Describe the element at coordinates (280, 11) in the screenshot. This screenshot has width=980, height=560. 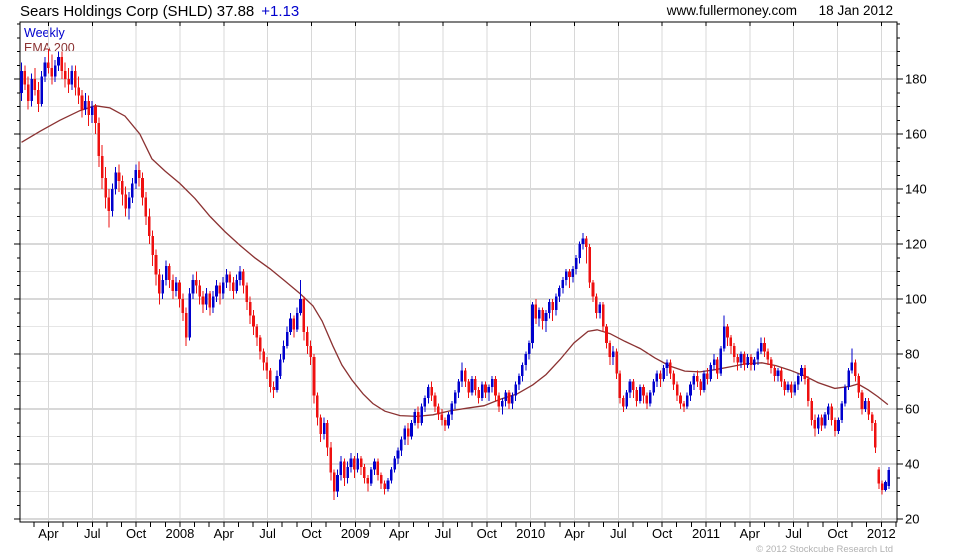
I see `price-change: +1.13` at that location.